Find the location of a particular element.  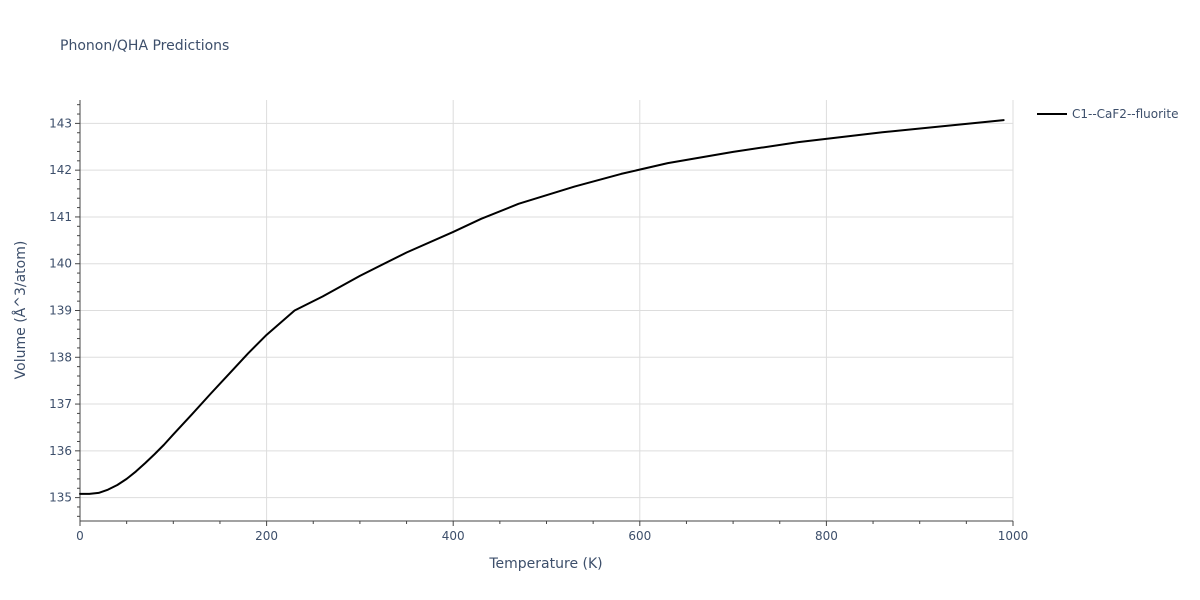

y-axis-title: Volume (Å^3/atom) is located at coordinates (20, 310).